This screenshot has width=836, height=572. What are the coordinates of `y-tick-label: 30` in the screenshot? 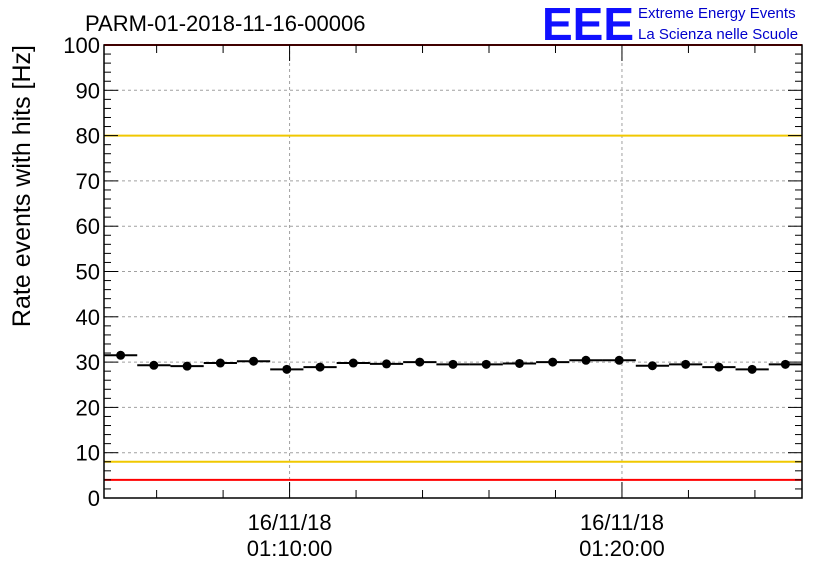 It's located at (88, 362).